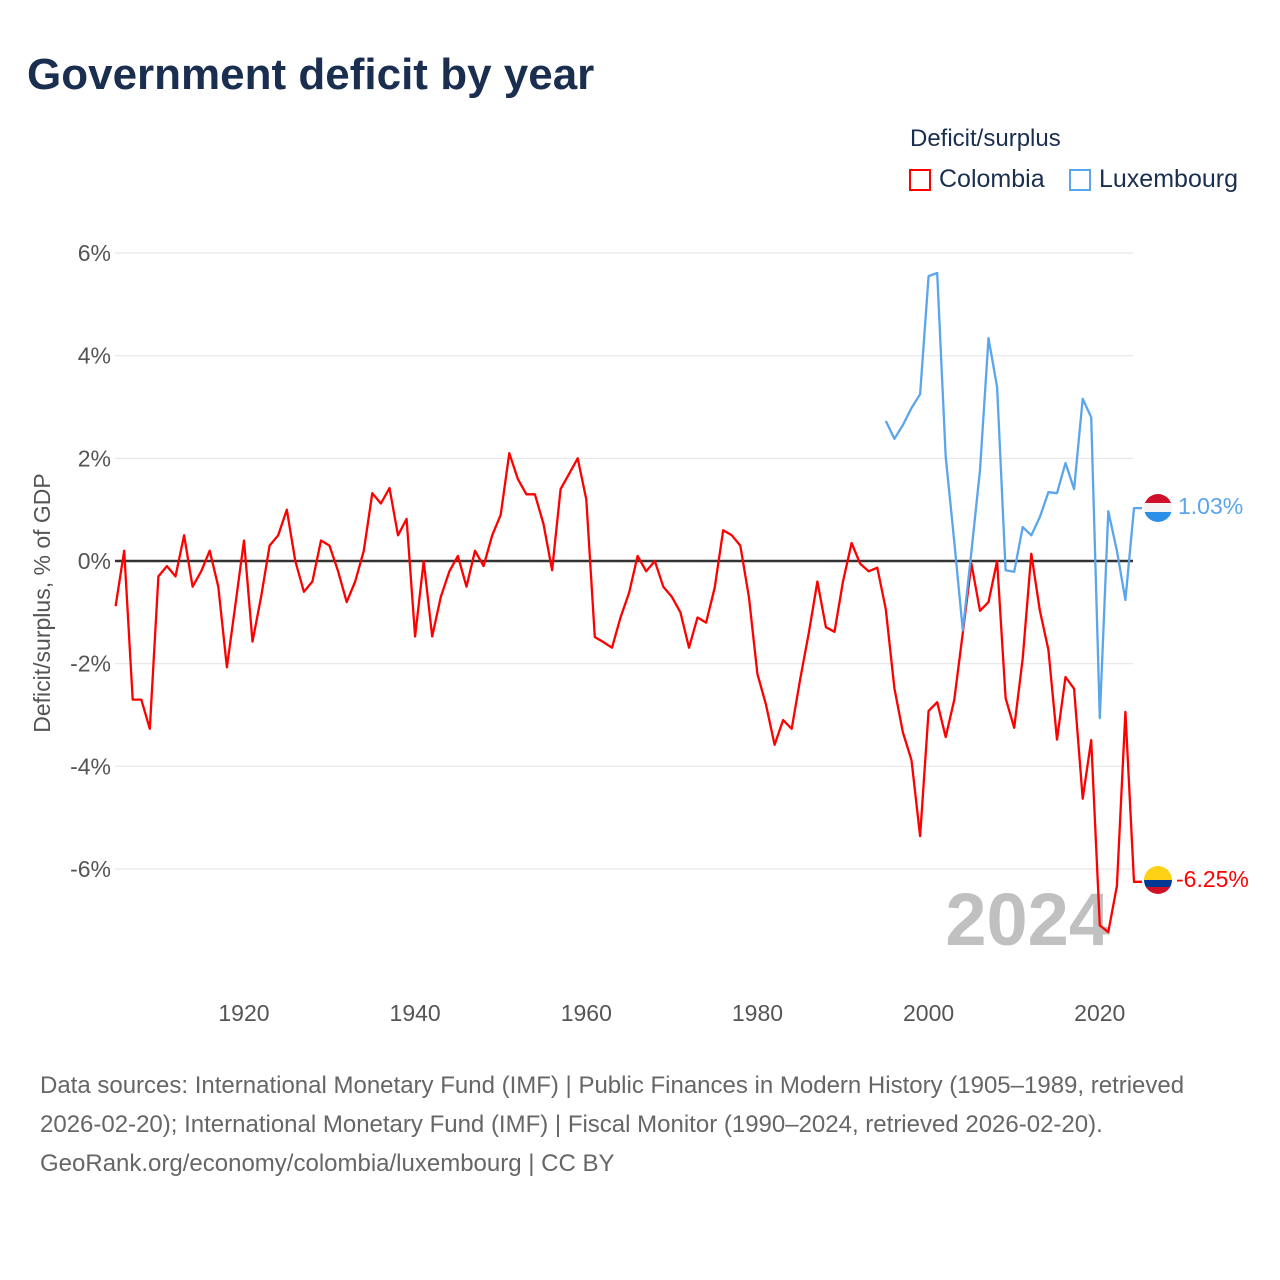 The width and height of the screenshot is (1280, 1280). What do you see at coordinates (1158, 880) in the screenshot?
I see `colombia-flag-icon` at bounding box center [1158, 880].